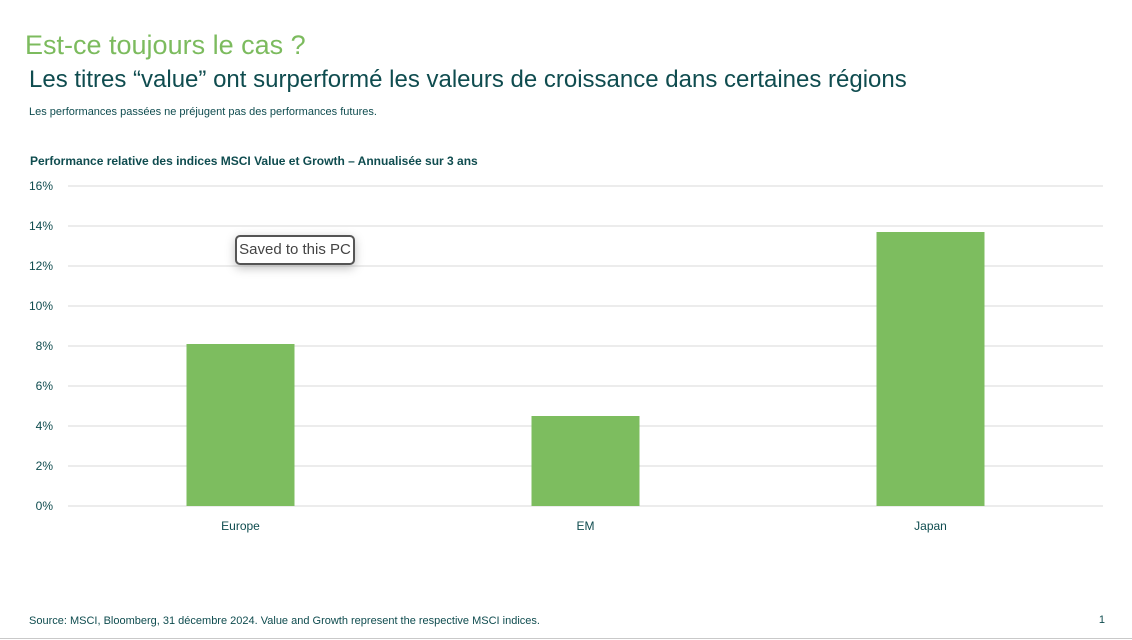 This screenshot has height=640, width=1132. I want to click on x-tick-label: Japan, so click(930, 526).